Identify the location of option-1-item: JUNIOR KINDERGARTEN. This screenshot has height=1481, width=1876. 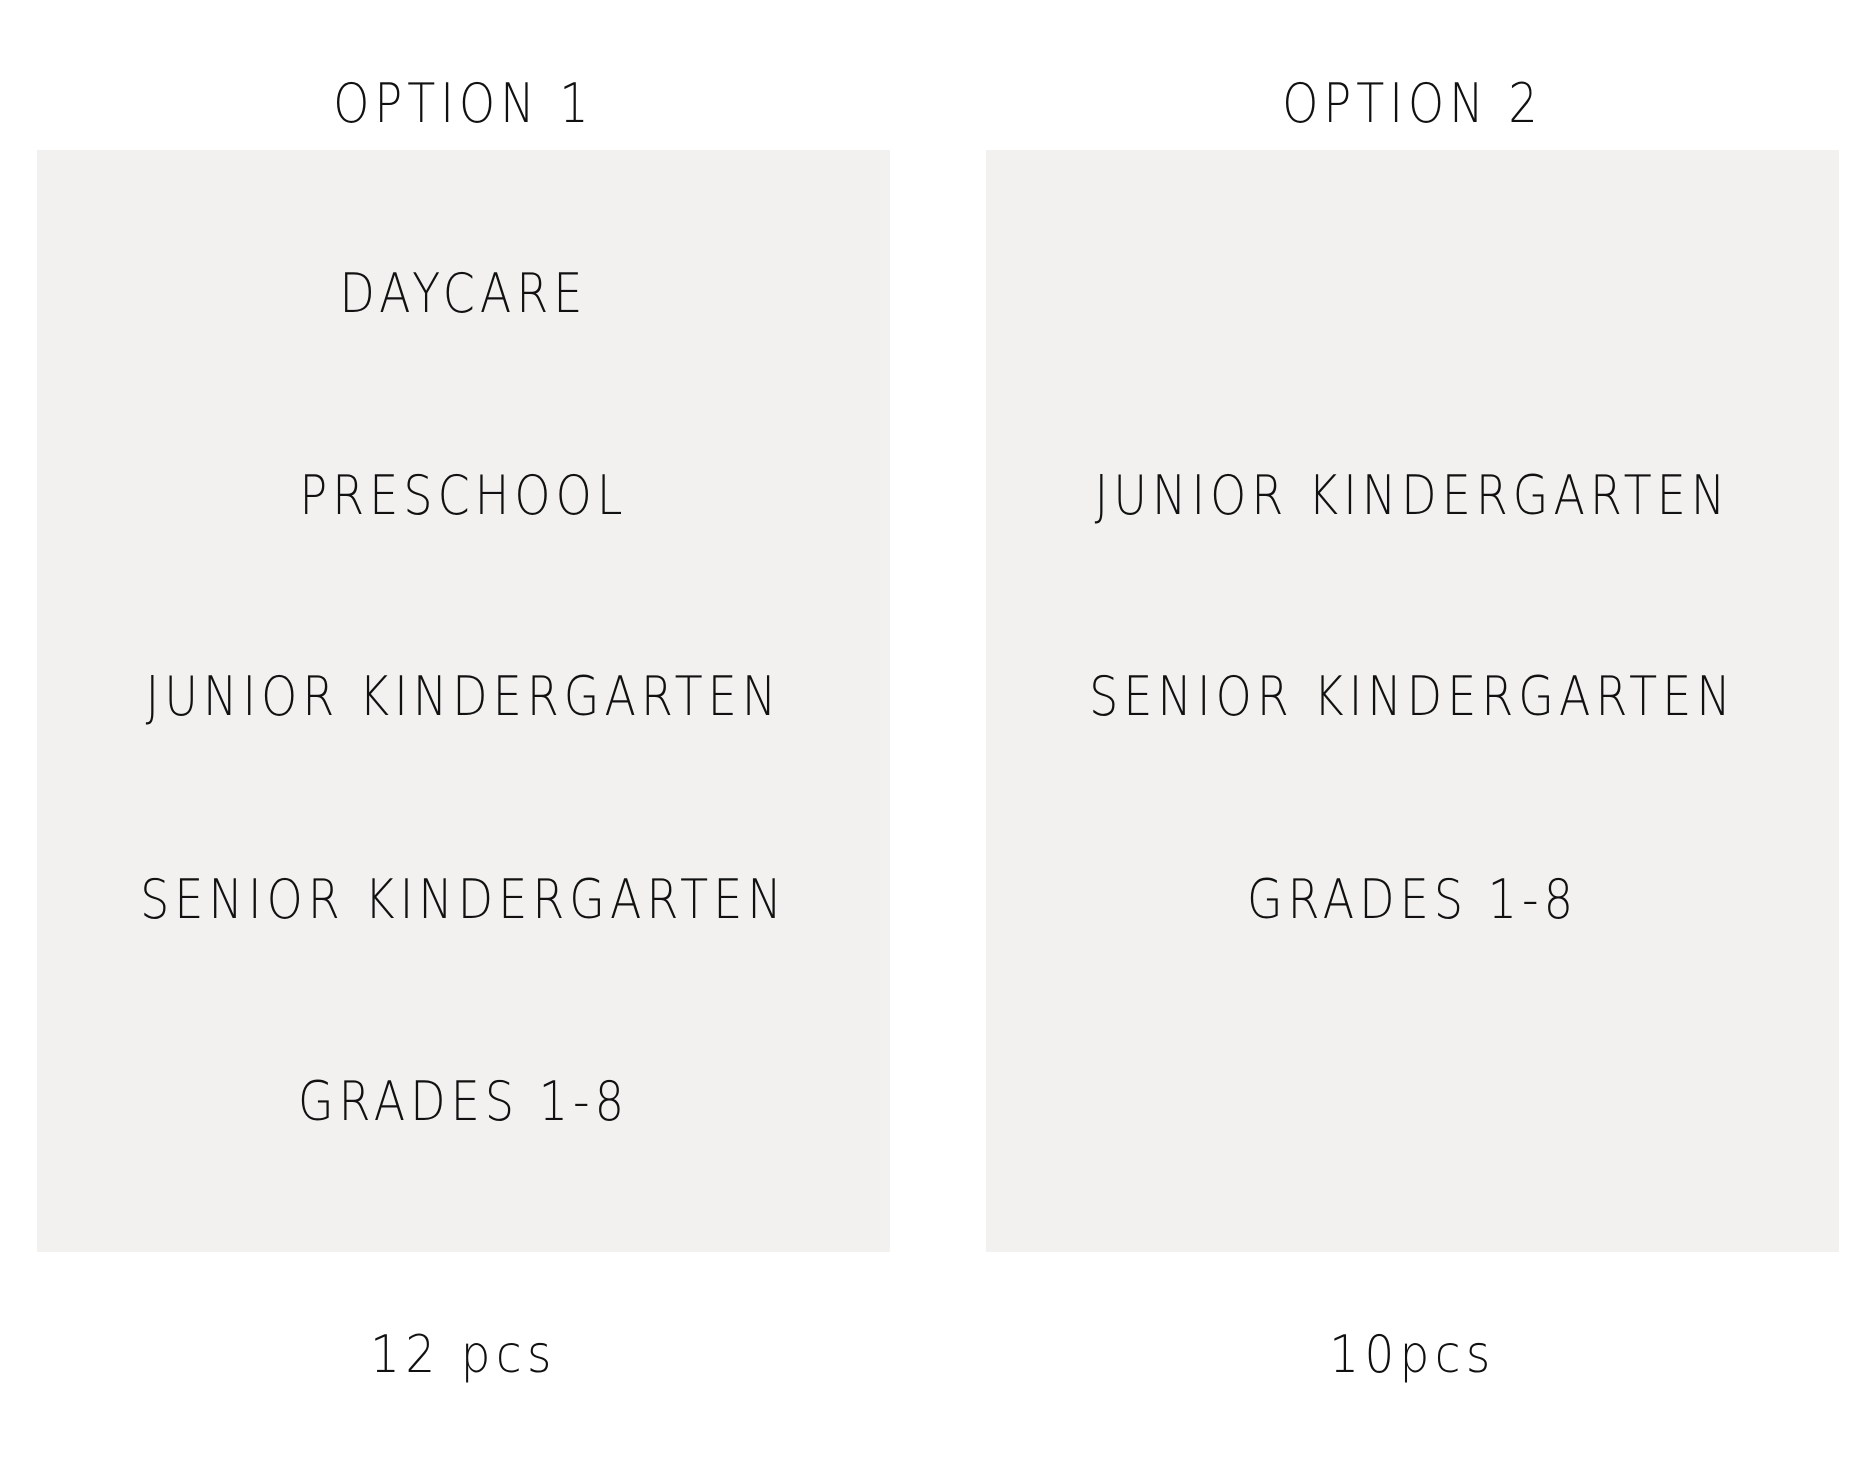
(463, 696).